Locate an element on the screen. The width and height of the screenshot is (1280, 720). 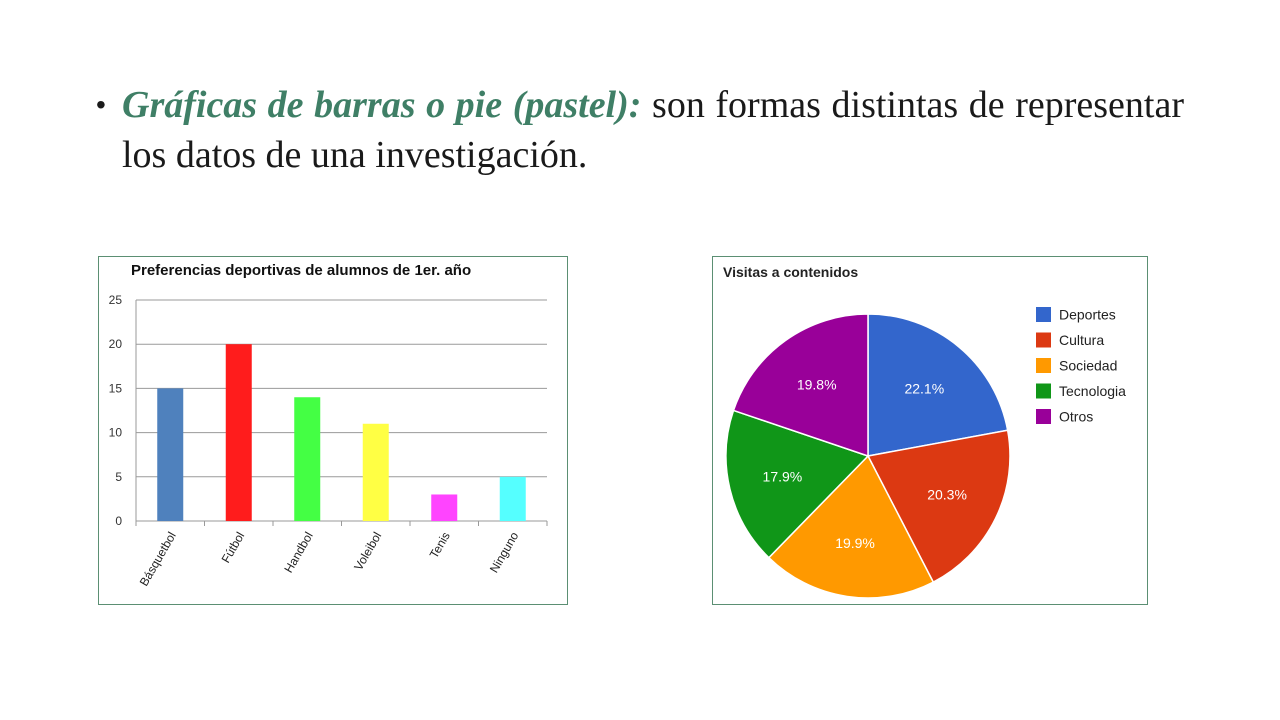
bullet-lead: Gráficas de barras o pie (pastel): is located at coordinates (382, 105).